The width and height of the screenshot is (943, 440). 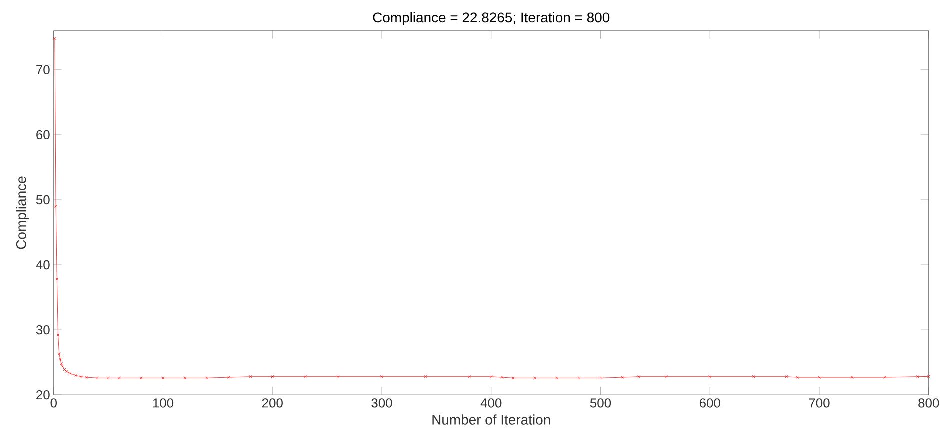 What do you see at coordinates (491, 419) in the screenshot?
I see `x-axis-title: Number of Iteration` at bounding box center [491, 419].